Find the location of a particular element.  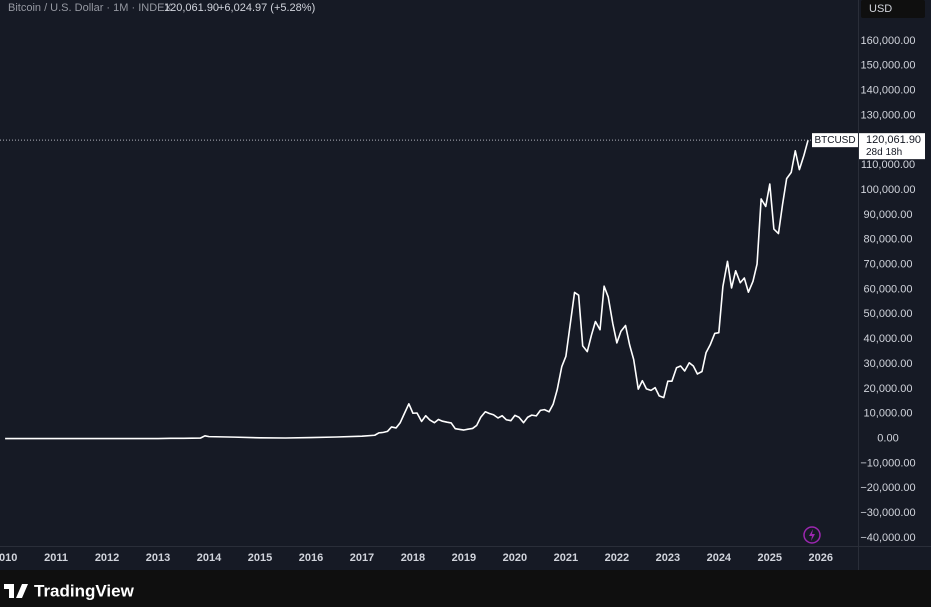

y-tick-label: 50,000.00 is located at coordinates (888, 314).